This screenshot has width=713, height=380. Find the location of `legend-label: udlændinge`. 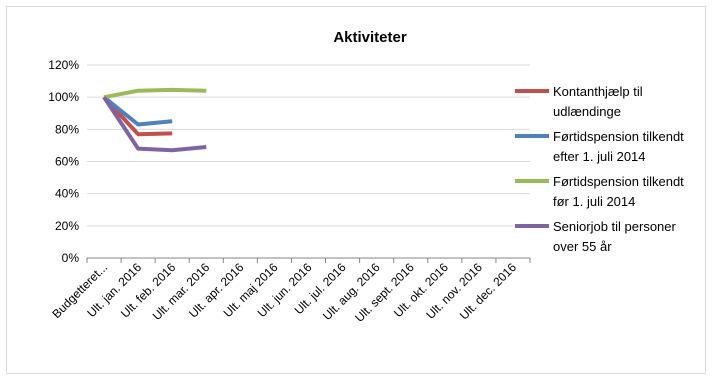

legend-label: udlændinge is located at coordinates (587, 111).